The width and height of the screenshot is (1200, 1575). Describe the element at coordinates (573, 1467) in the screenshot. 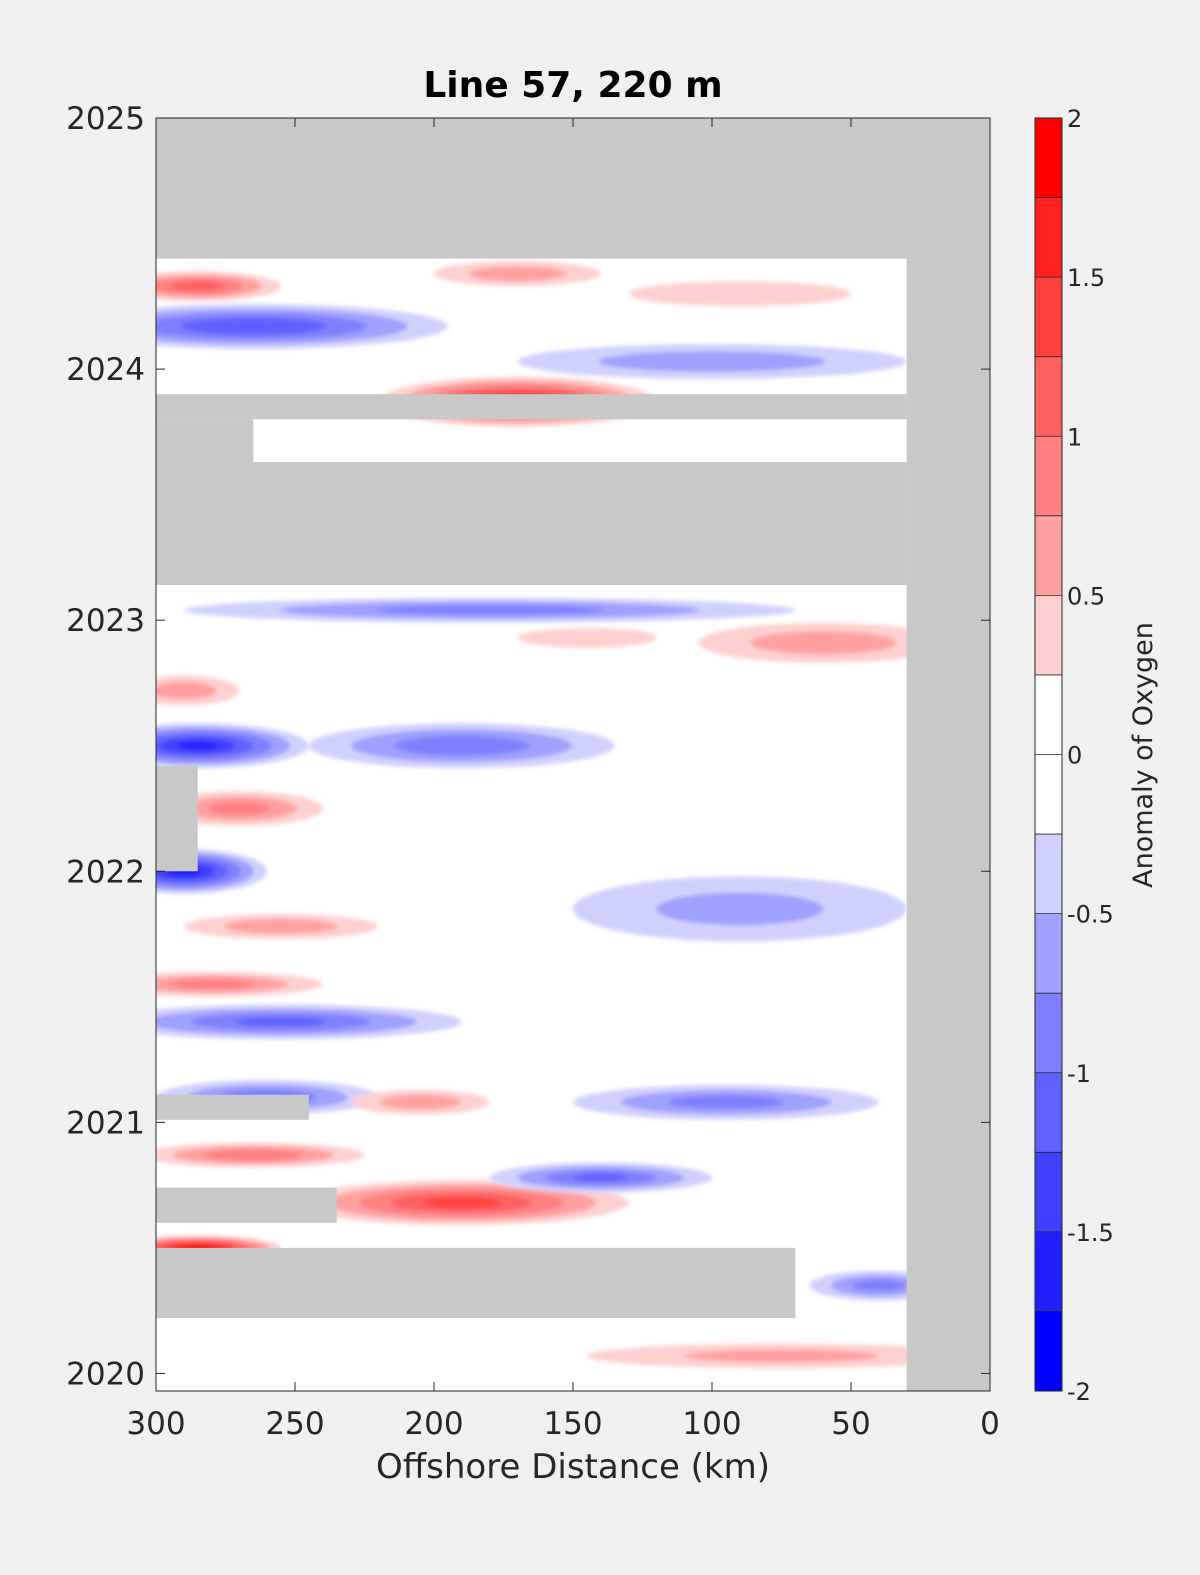

I see `x-axis-label: Offshore Distance (km)` at that location.